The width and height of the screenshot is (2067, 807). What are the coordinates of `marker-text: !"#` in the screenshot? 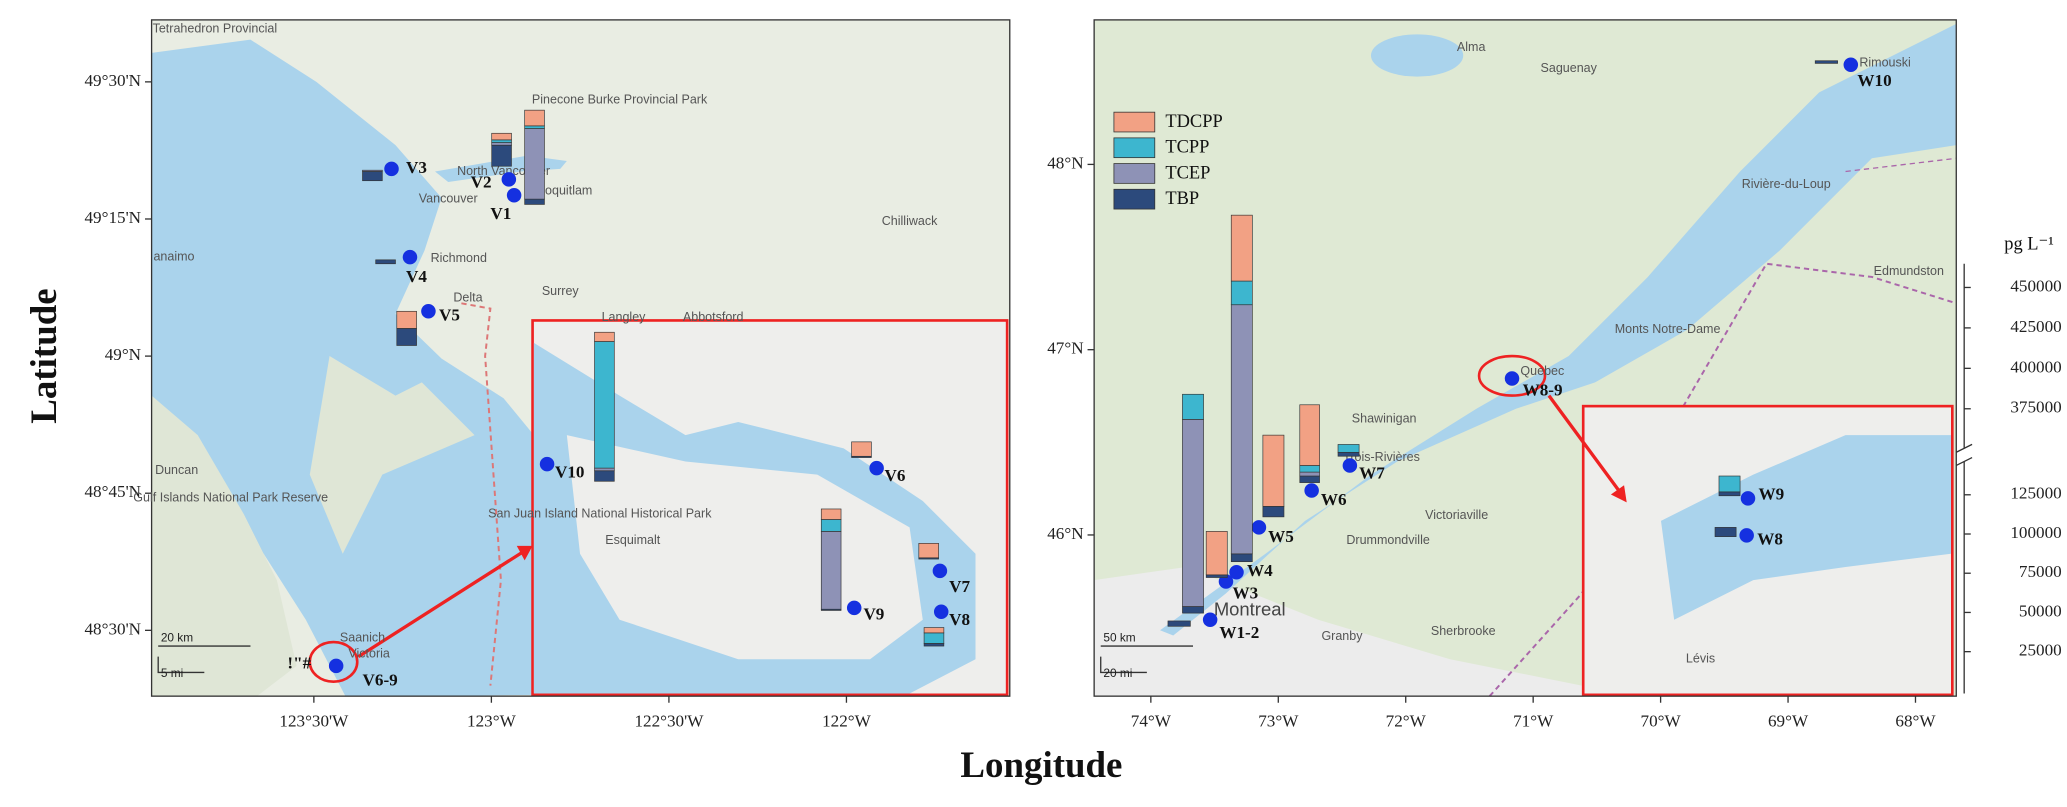 It's located at (299, 662).